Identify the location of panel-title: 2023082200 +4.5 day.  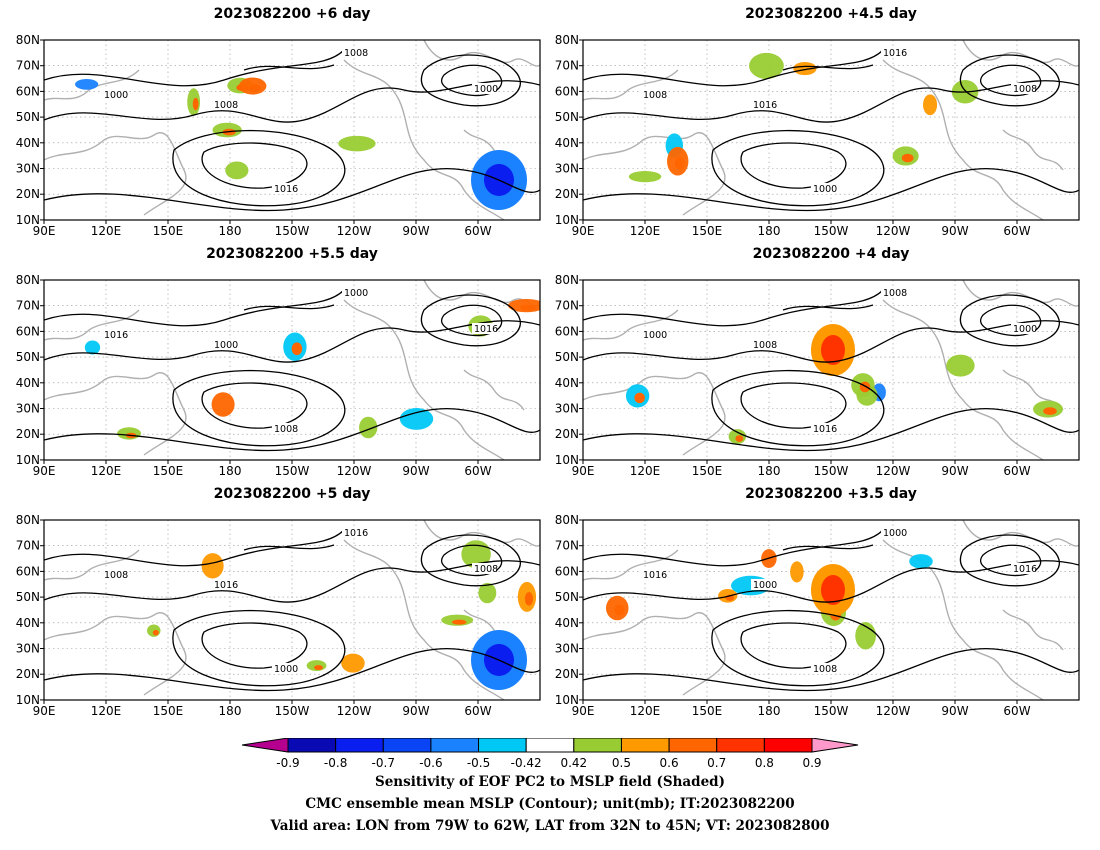
(831, 14).